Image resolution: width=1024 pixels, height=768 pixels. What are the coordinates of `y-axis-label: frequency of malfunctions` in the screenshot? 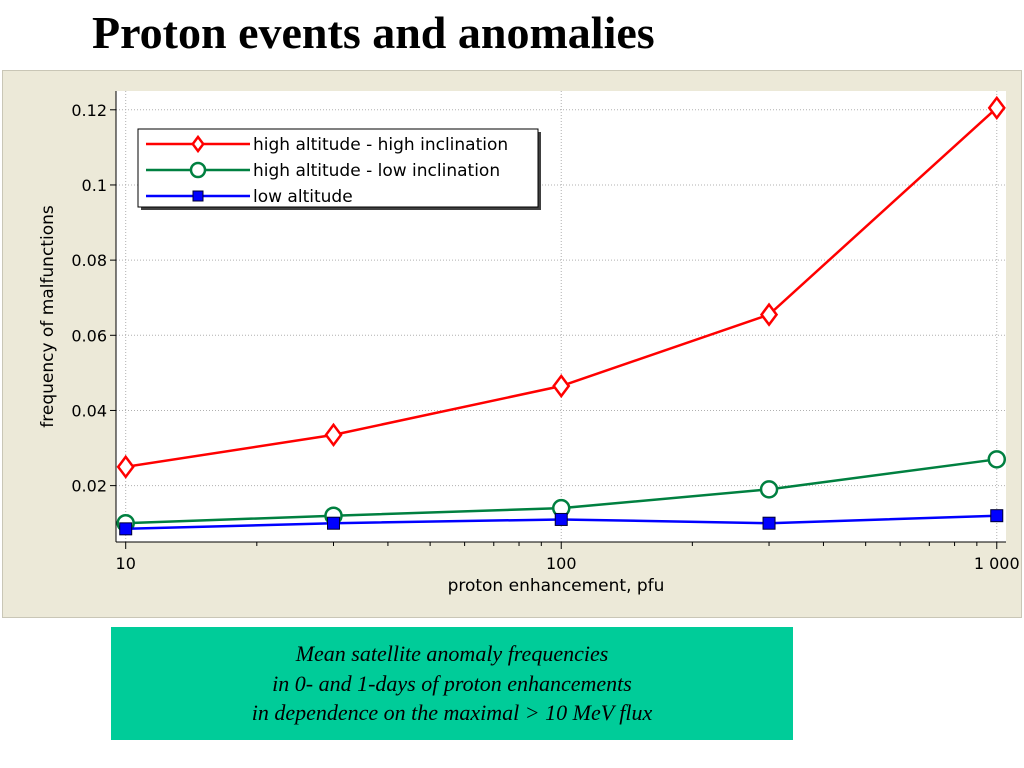 It's located at (48, 316).